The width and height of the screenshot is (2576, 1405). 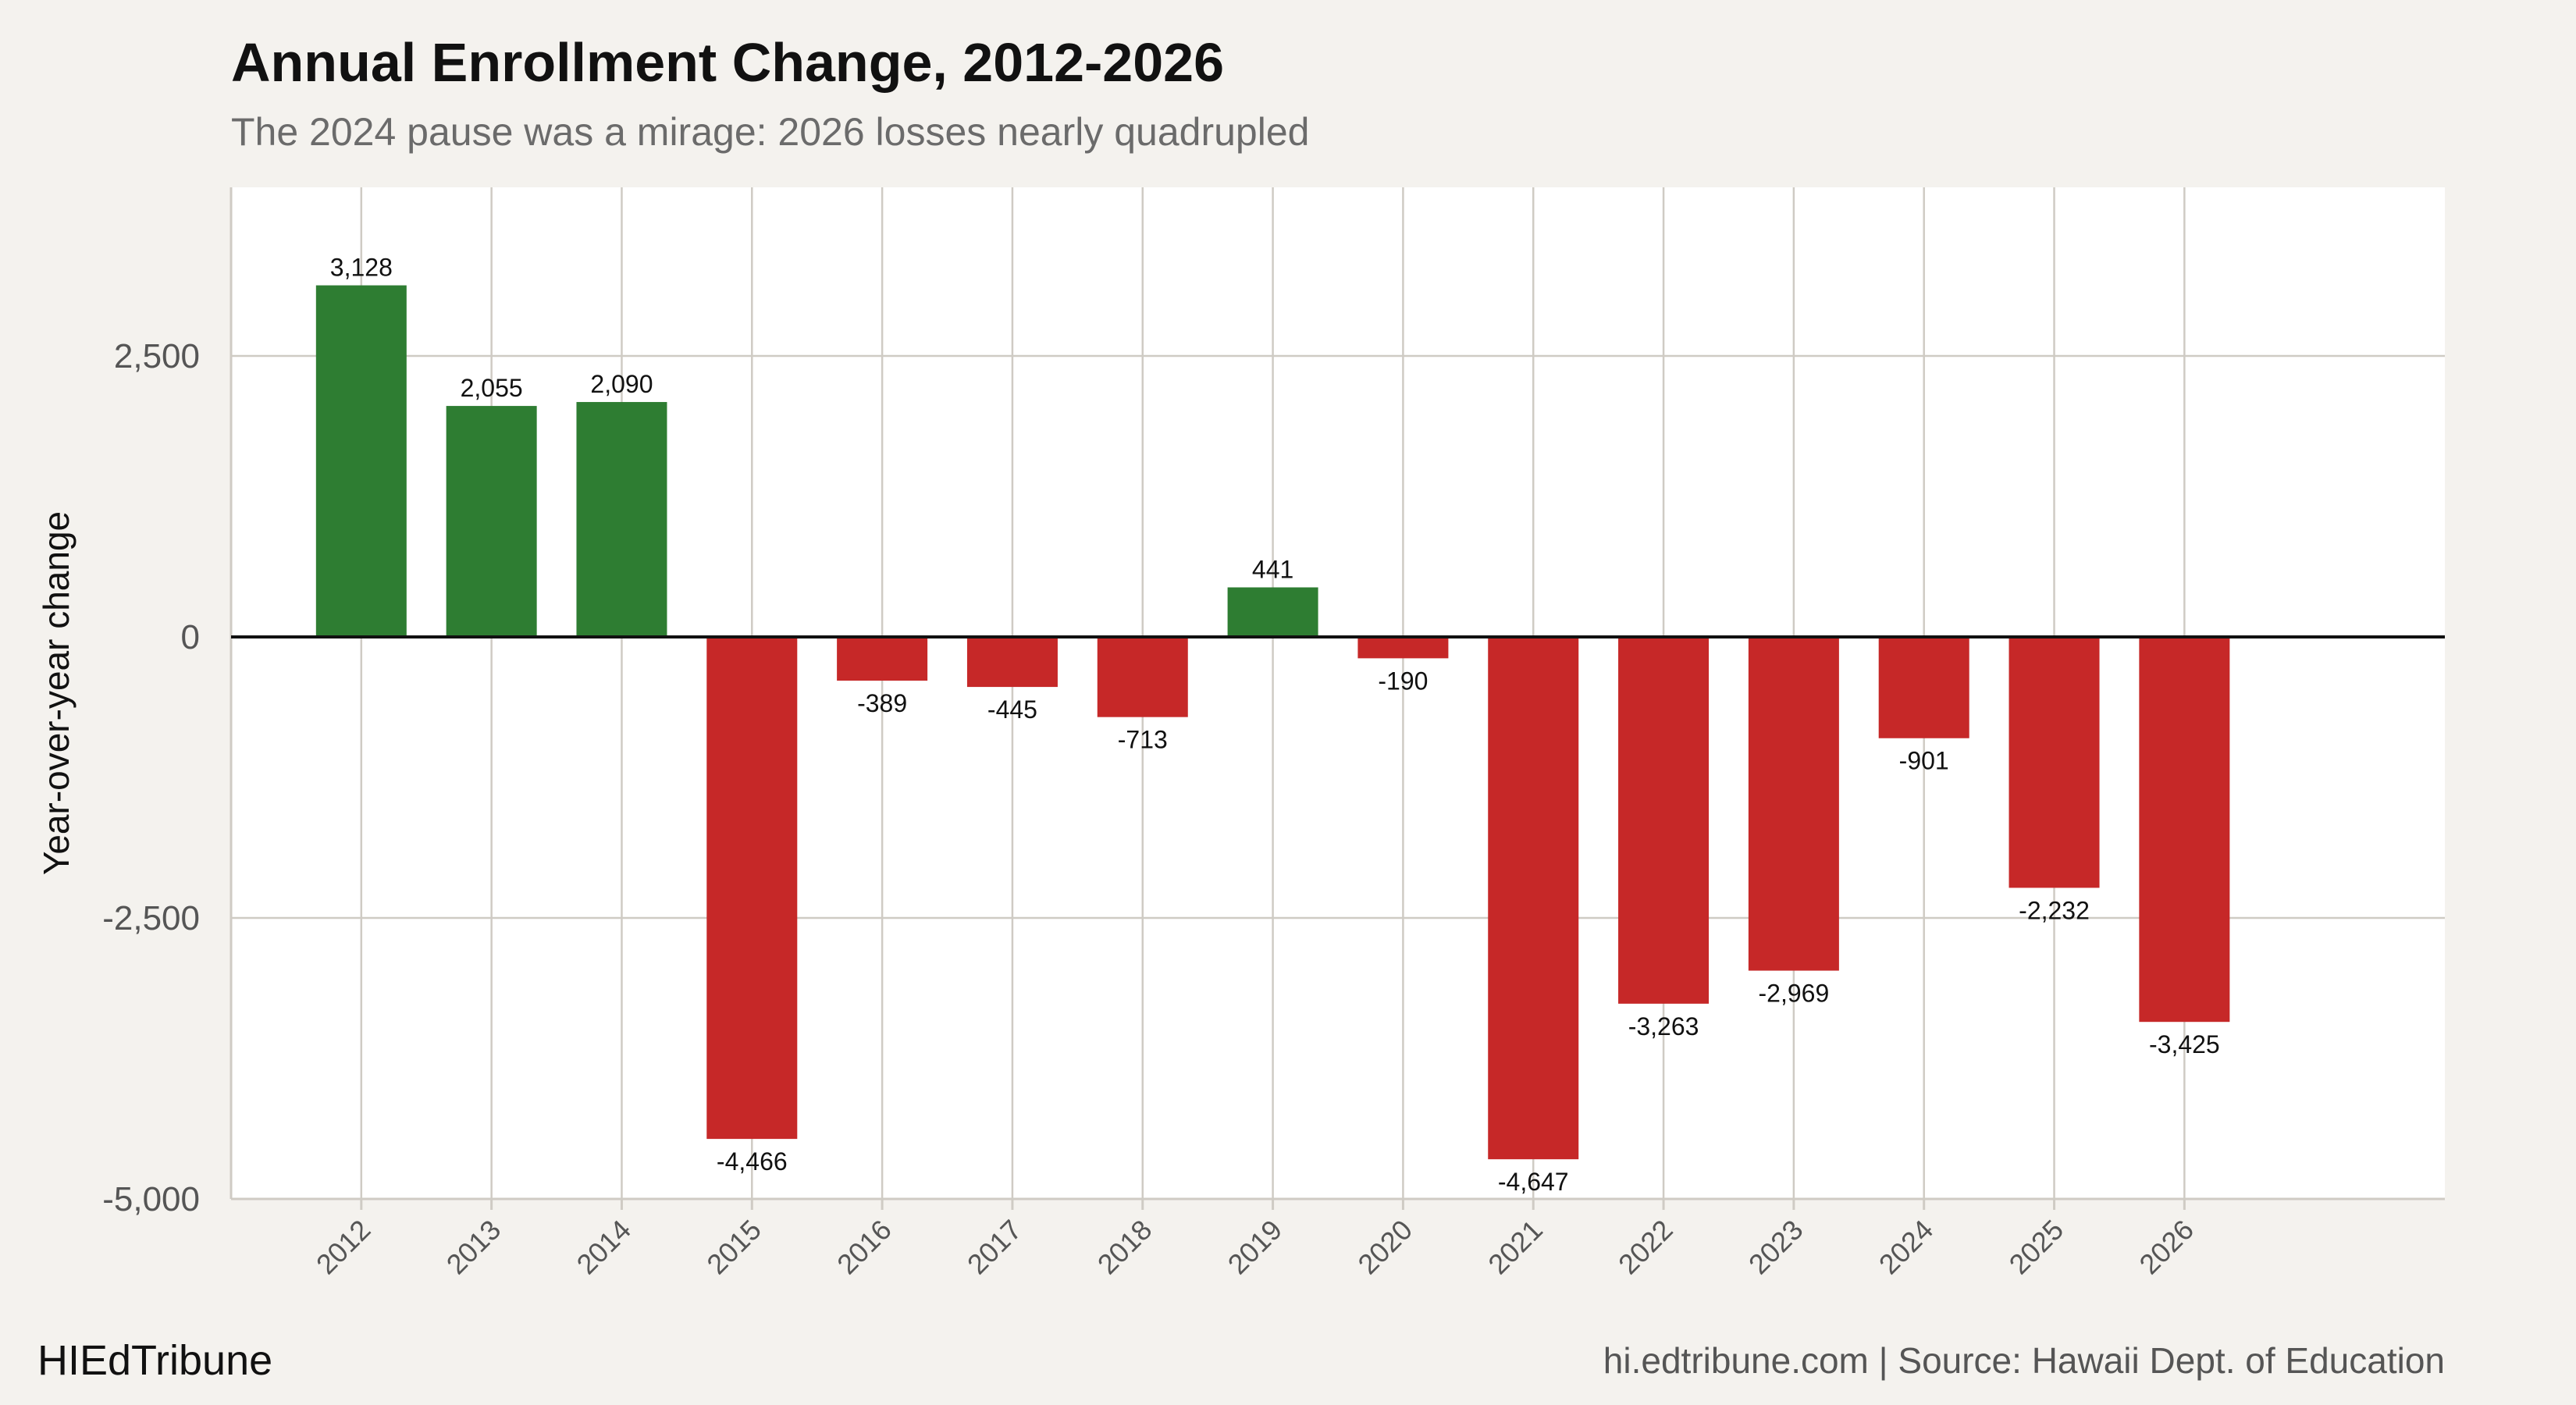 I want to click on bar-2020, so click(x=1403, y=648).